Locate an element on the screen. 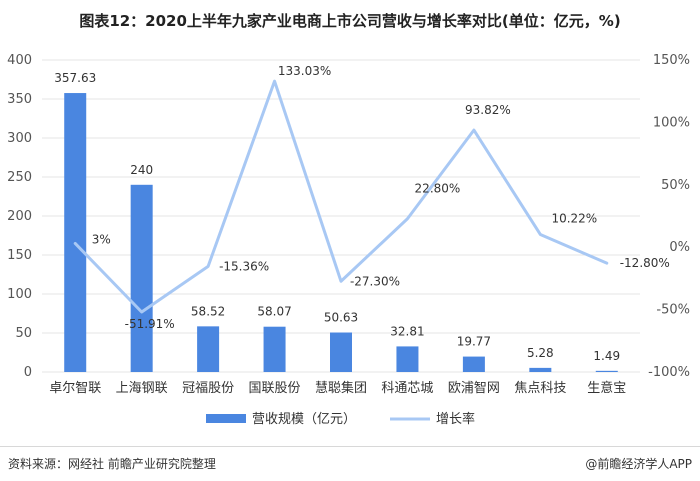 The image size is (700, 481). chart-title: 图表12：2020上半年九家产业电商上市公司营收与增长率对比(单位：亿元，%) is located at coordinates (350, 21).